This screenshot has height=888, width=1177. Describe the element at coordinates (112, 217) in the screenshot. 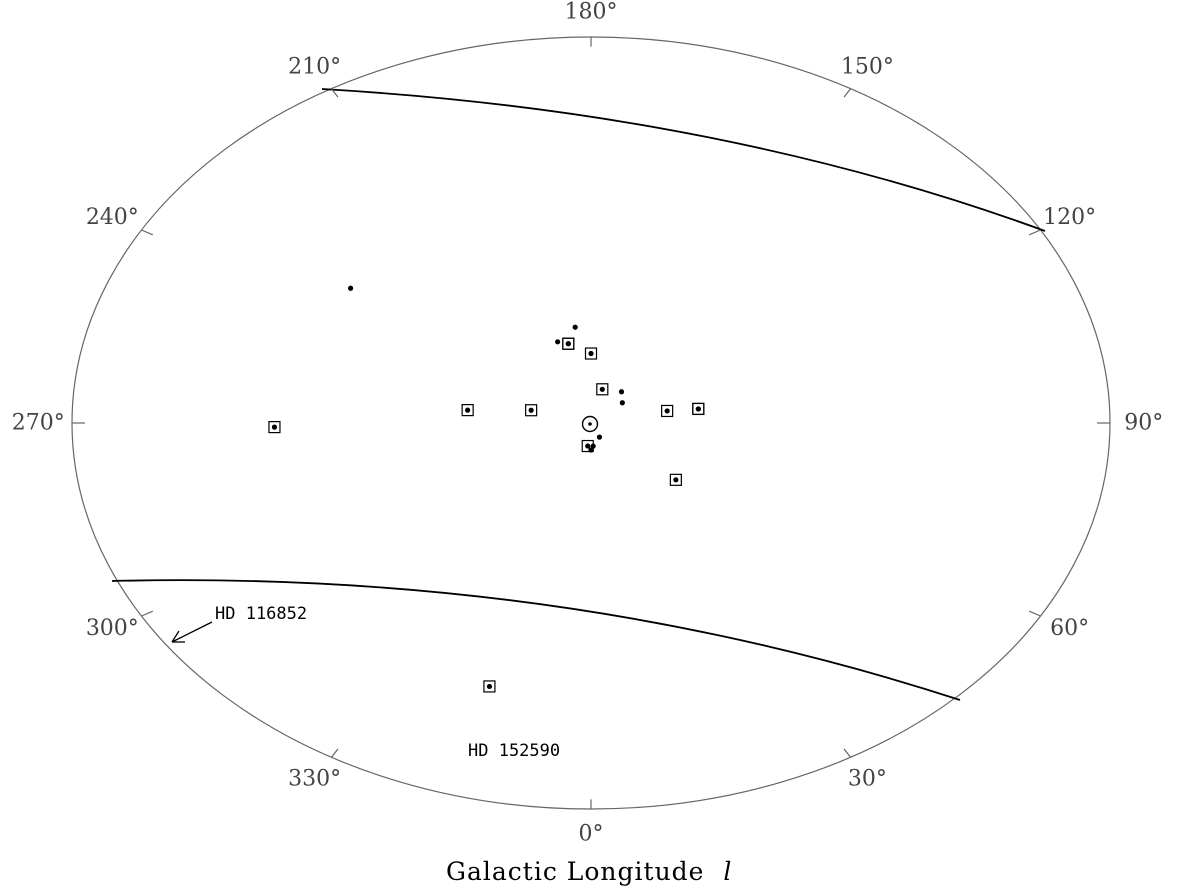

I see `tick-label: 240°` at that location.